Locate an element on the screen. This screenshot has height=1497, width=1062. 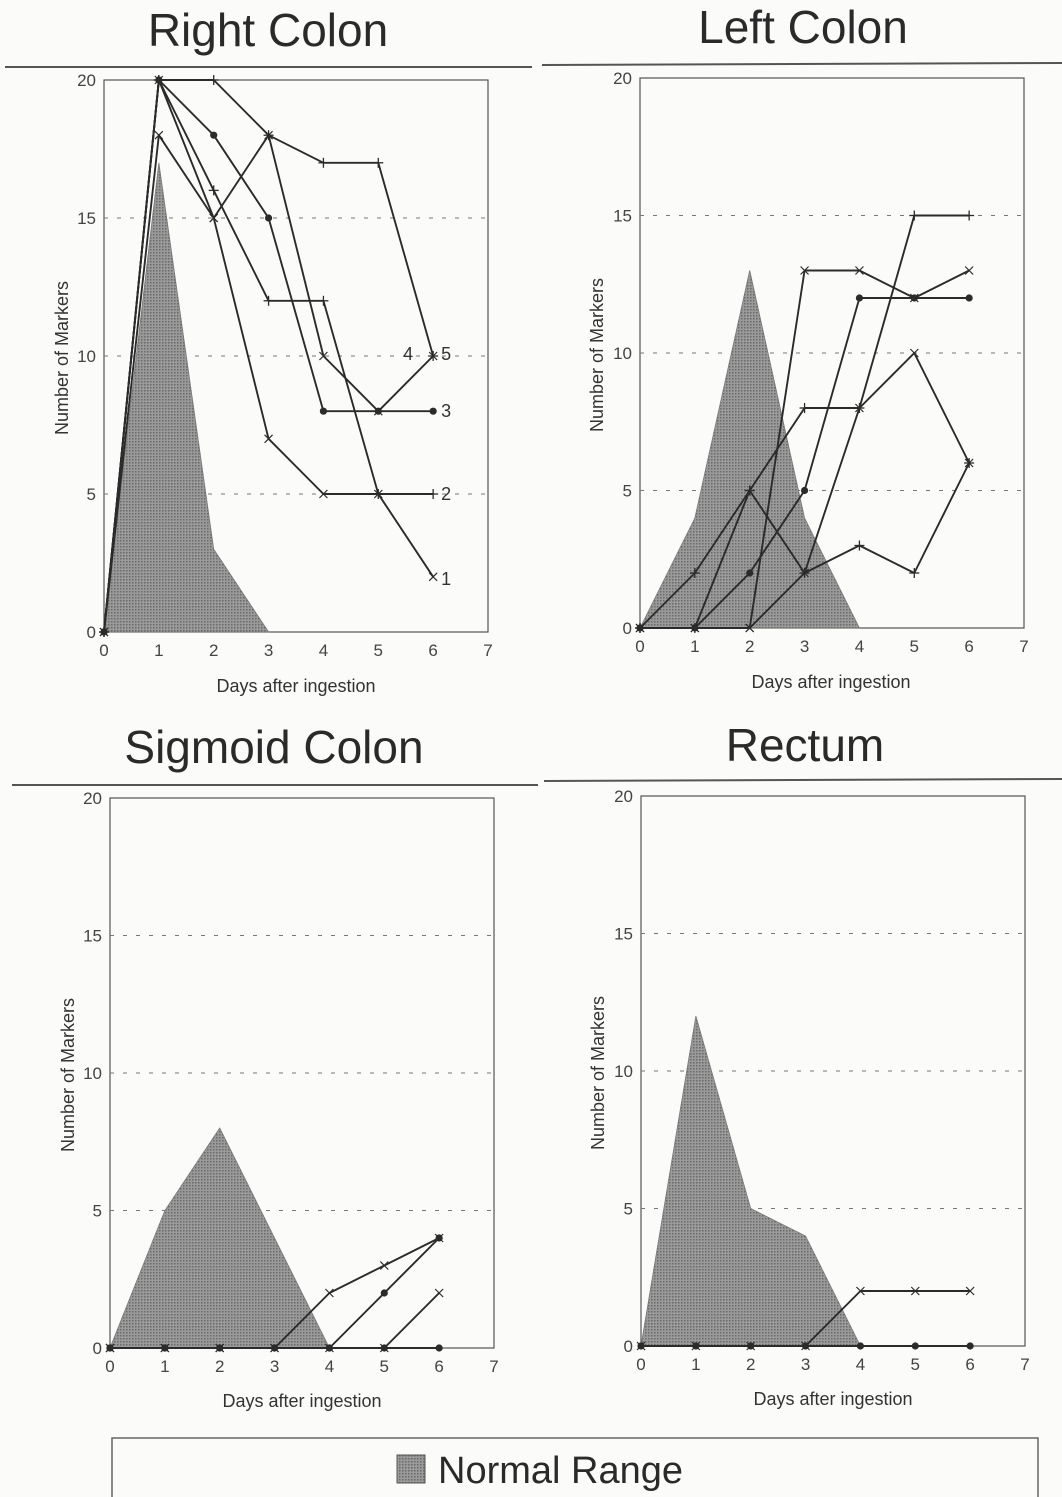
chart-title: Rectum is located at coordinates (805, 745).